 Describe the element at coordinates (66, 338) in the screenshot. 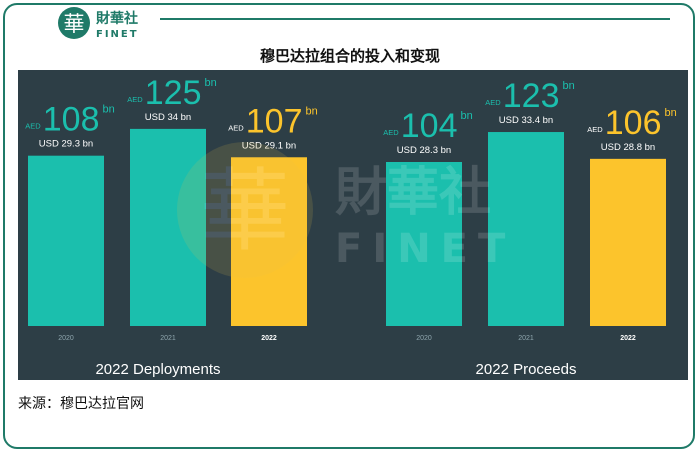

I see `tick-0-2020: 2020` at that location.